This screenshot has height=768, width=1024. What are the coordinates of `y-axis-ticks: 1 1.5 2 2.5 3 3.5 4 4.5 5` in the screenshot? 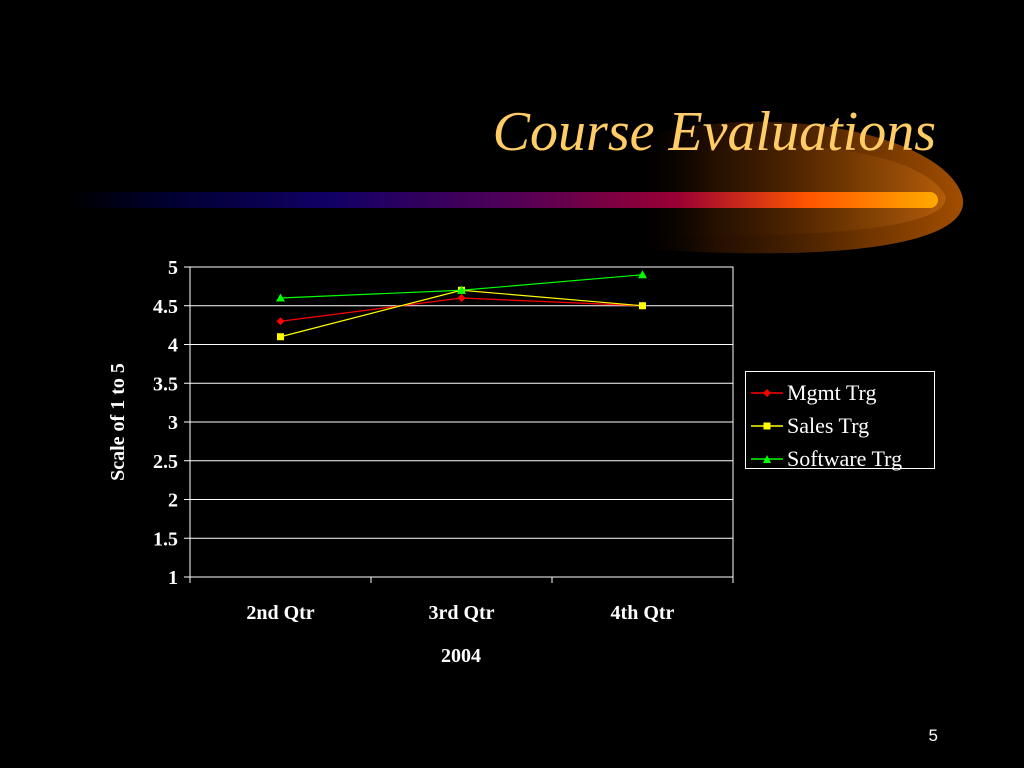 It's located at (171, 423).